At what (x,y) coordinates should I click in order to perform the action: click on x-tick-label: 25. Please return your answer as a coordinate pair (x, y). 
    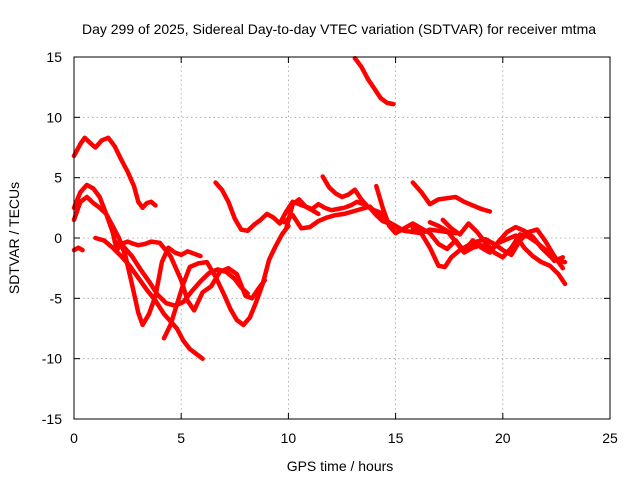
    Looking at the image, I should click on (610, 438).